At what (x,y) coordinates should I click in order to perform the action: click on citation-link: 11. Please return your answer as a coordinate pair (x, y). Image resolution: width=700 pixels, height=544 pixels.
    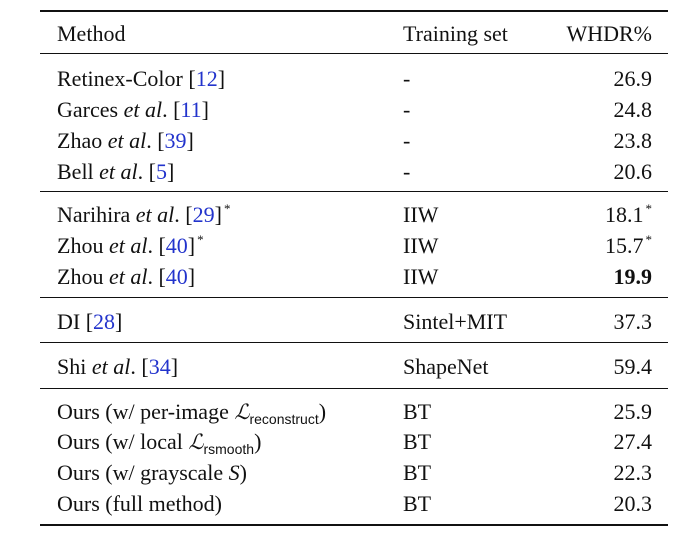
    Looking at the image, I should click on (191, 109).